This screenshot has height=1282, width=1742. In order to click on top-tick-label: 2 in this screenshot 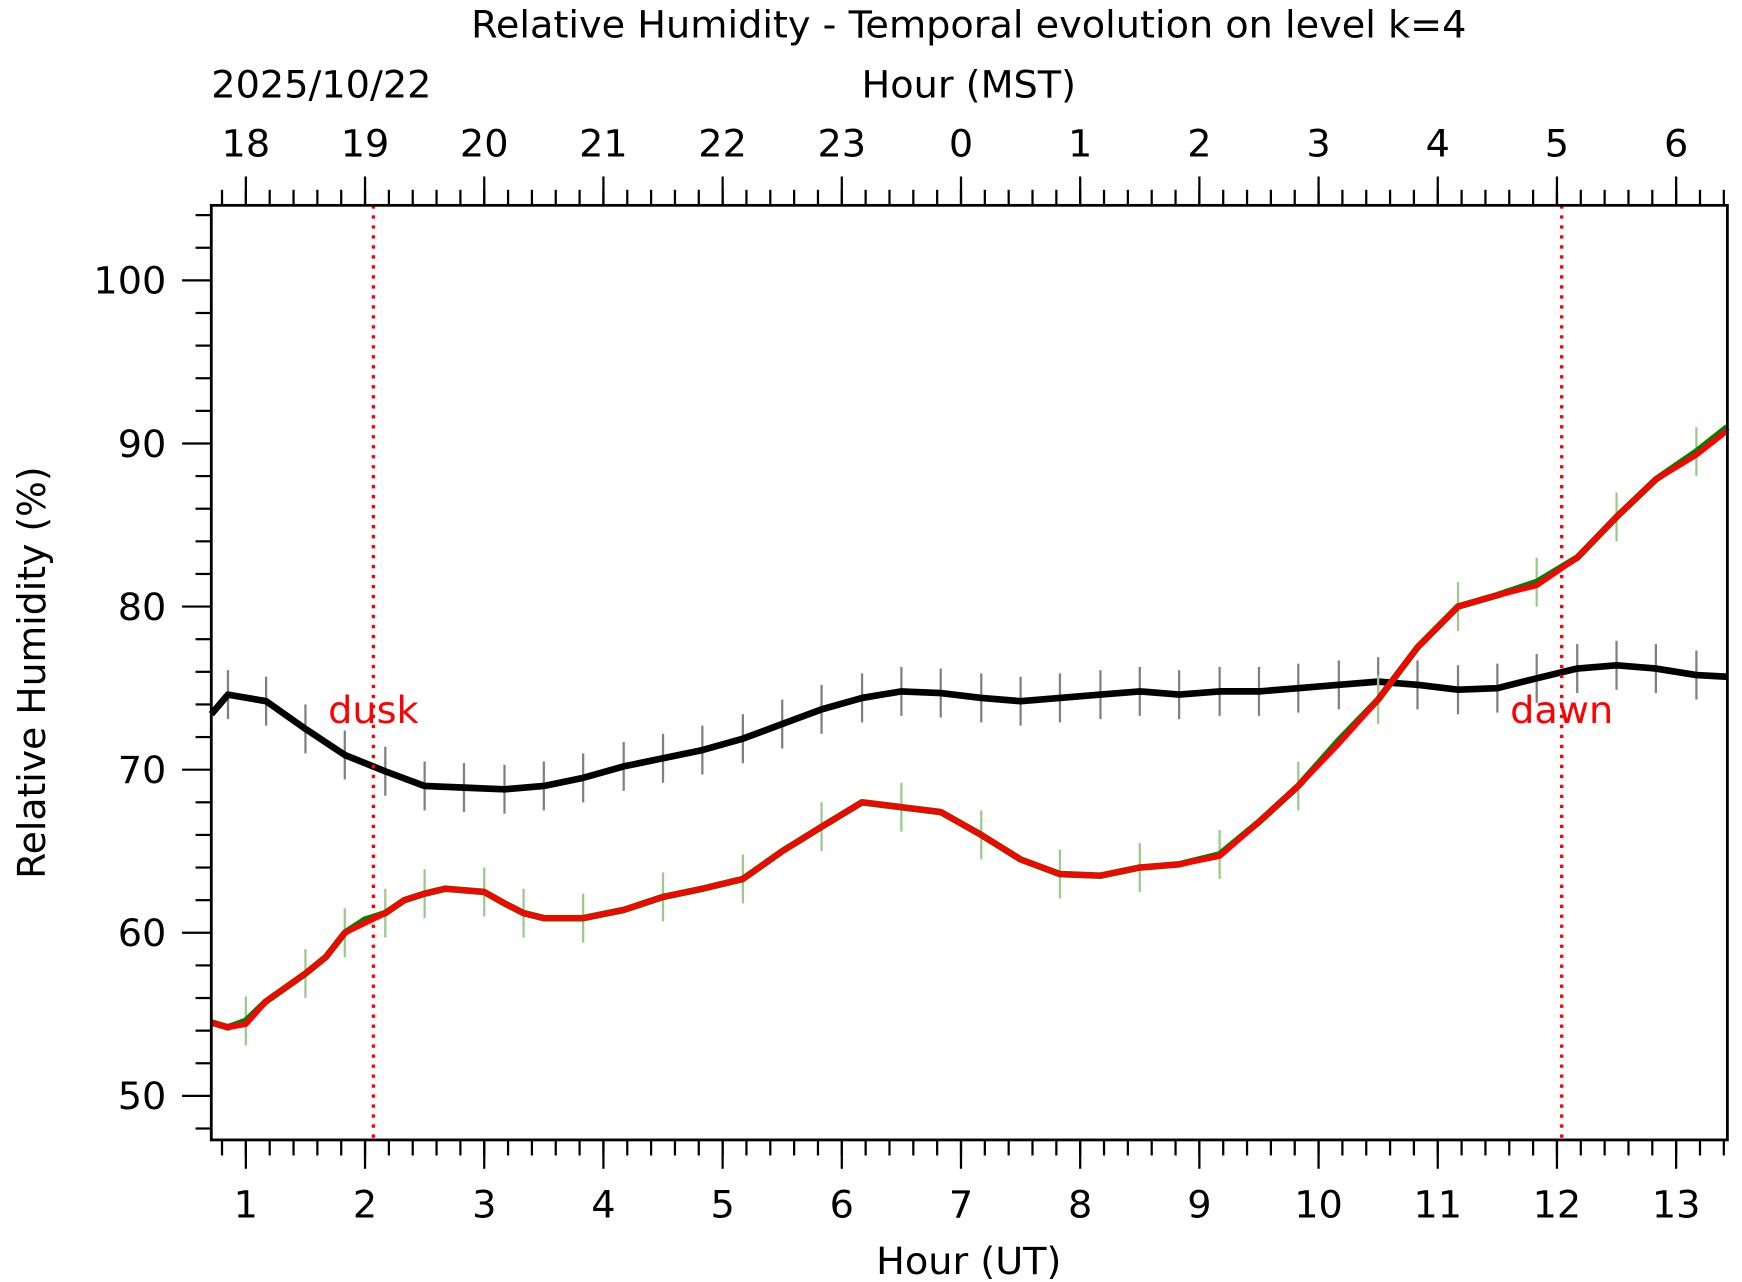, I will do `click(1199, 144)`.